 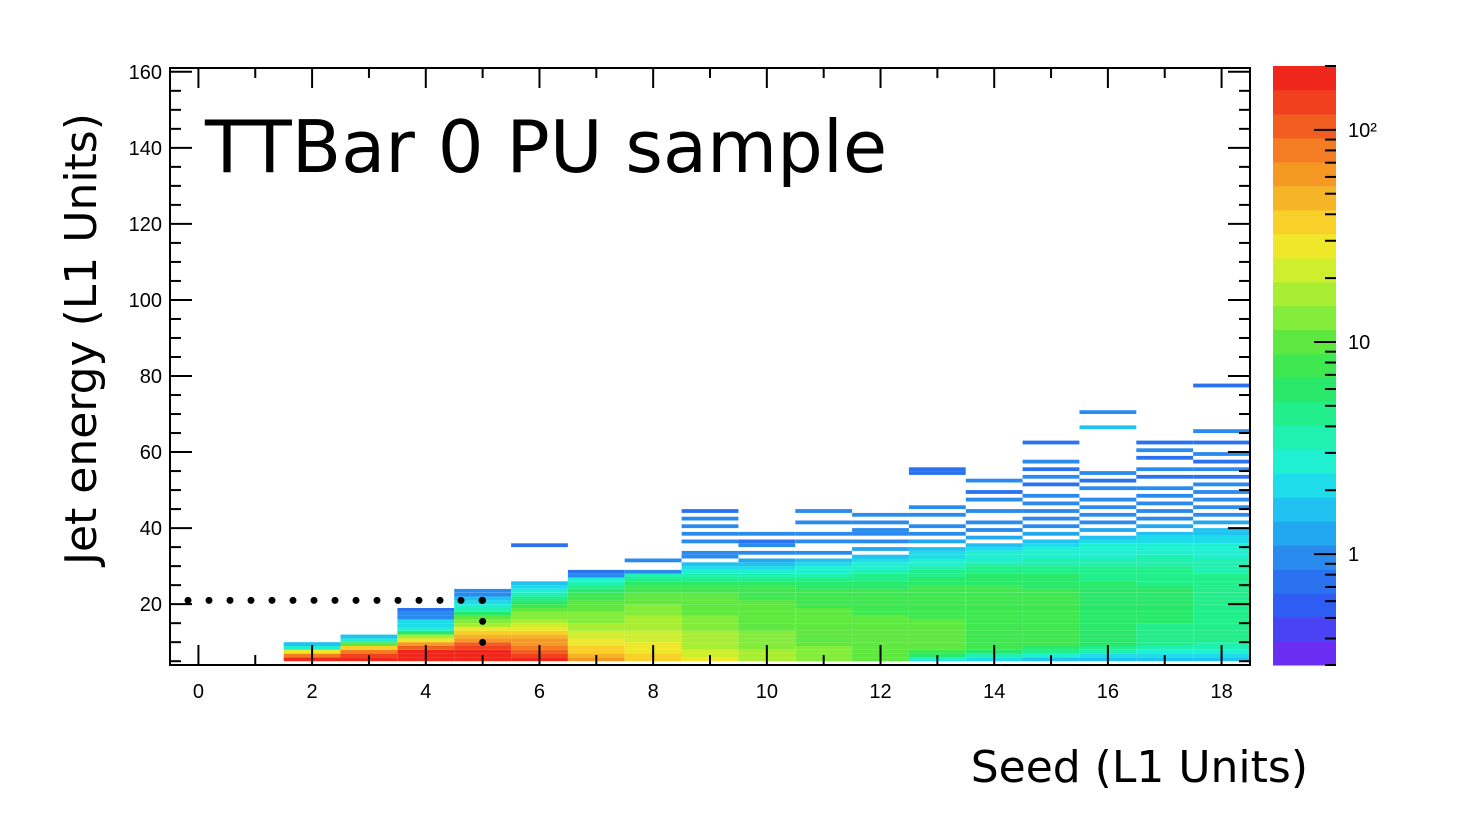 I want to click on y-tick-label: 140, so click(x=145, y=149).